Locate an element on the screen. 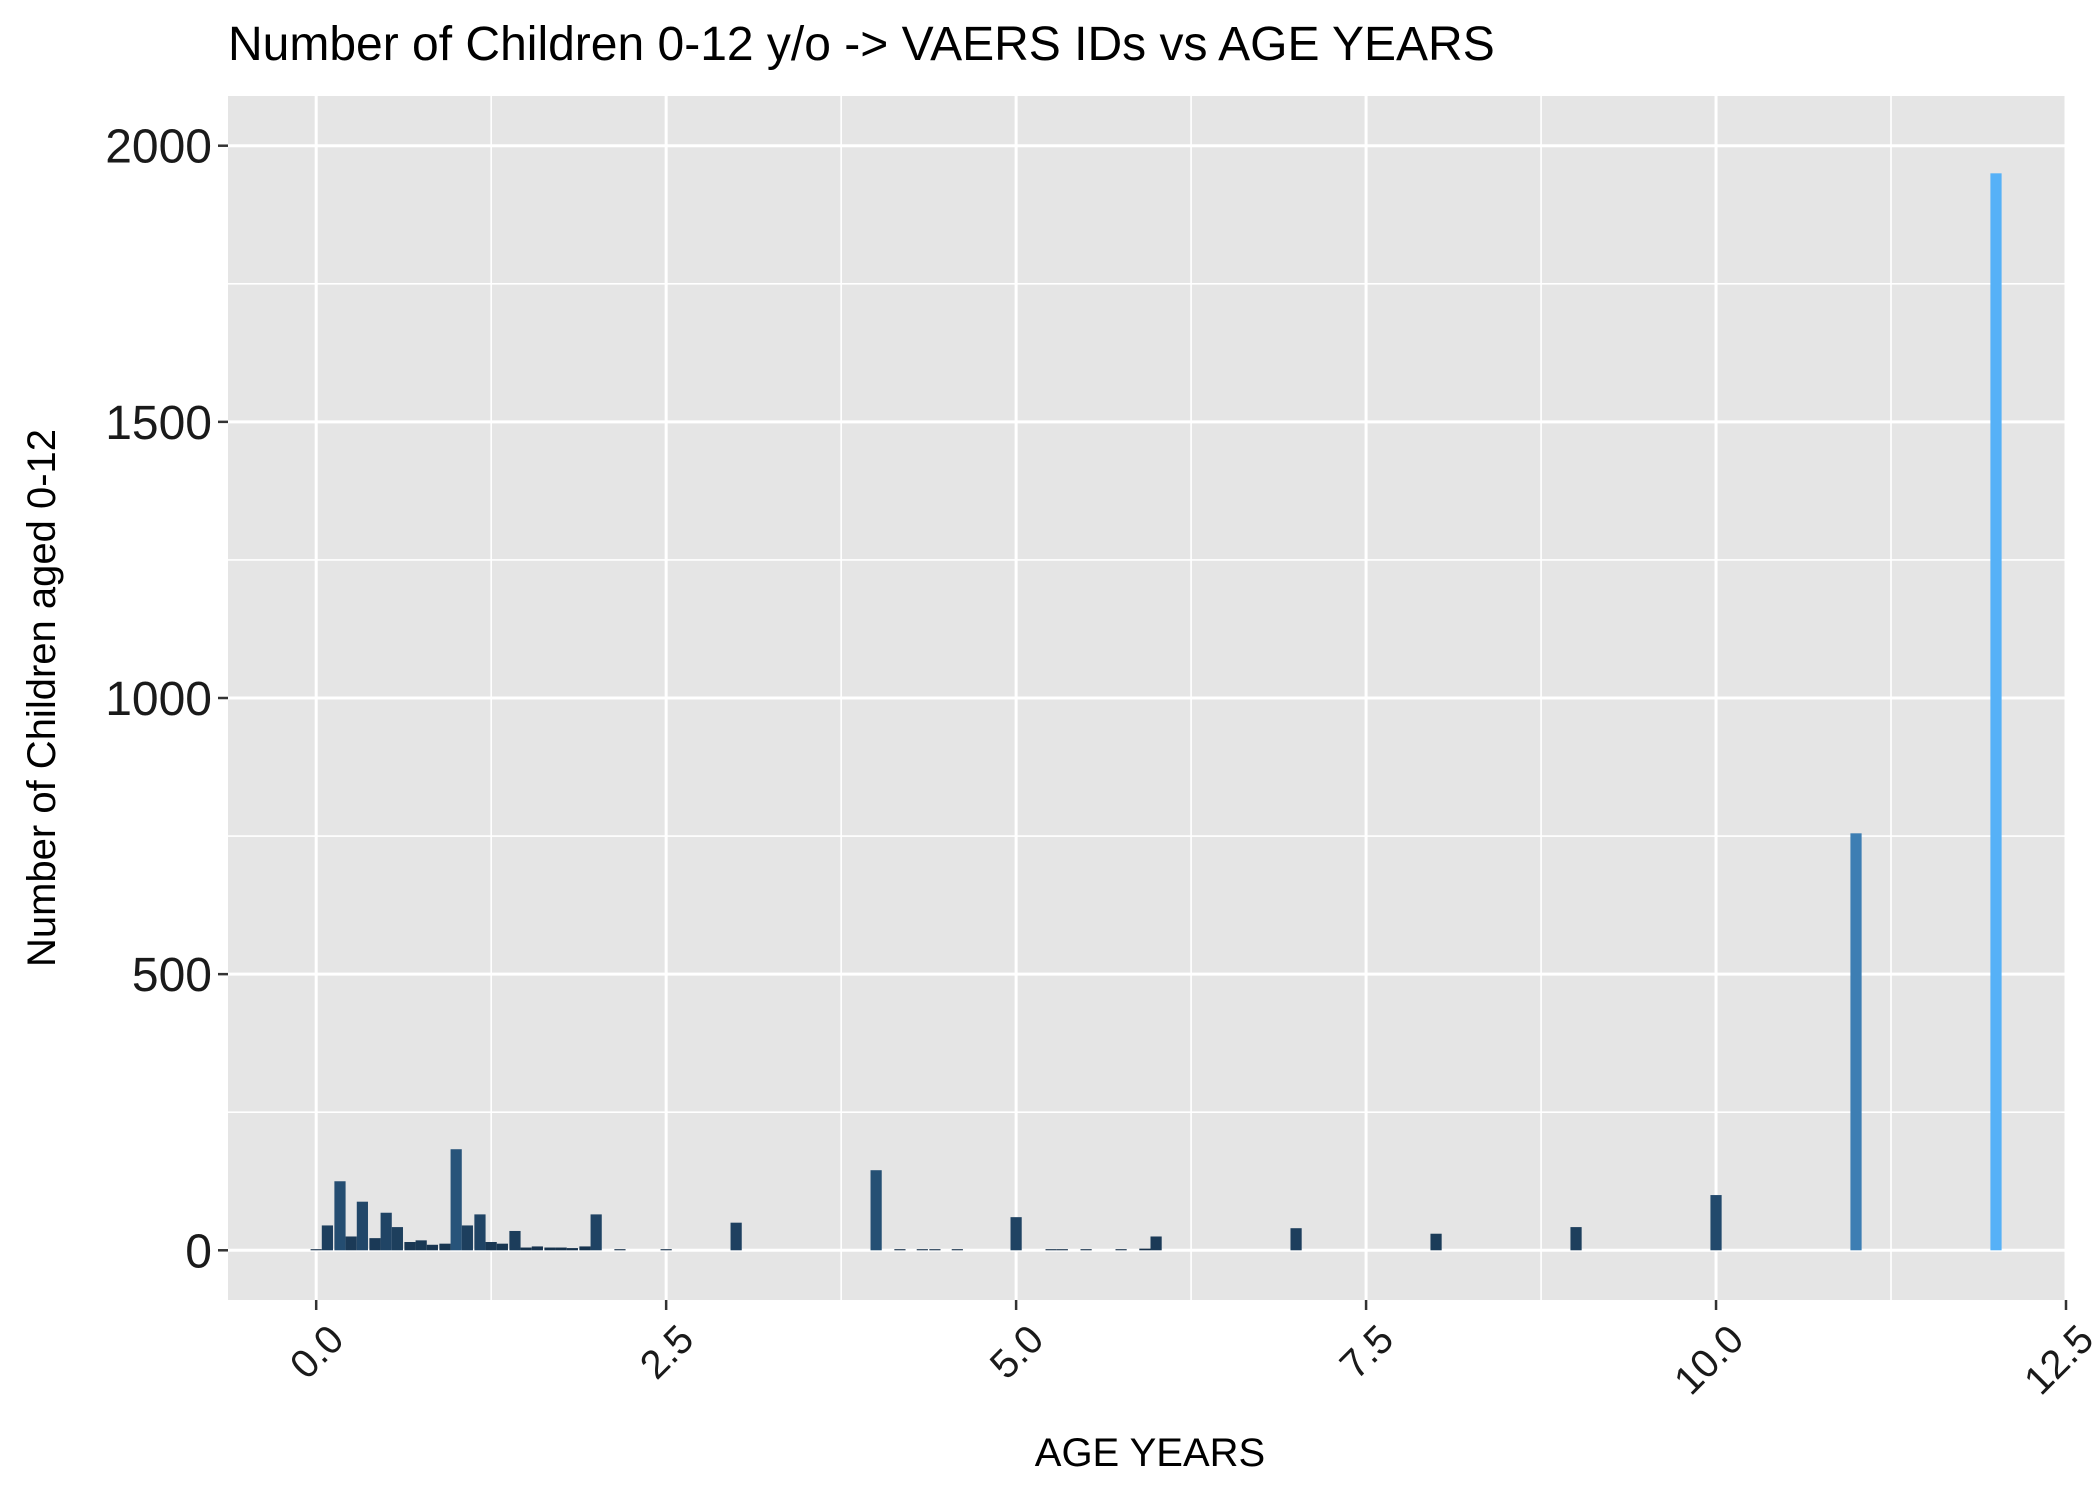  x-tick-label: 5.0 is located at coordinates (1017, 1352).